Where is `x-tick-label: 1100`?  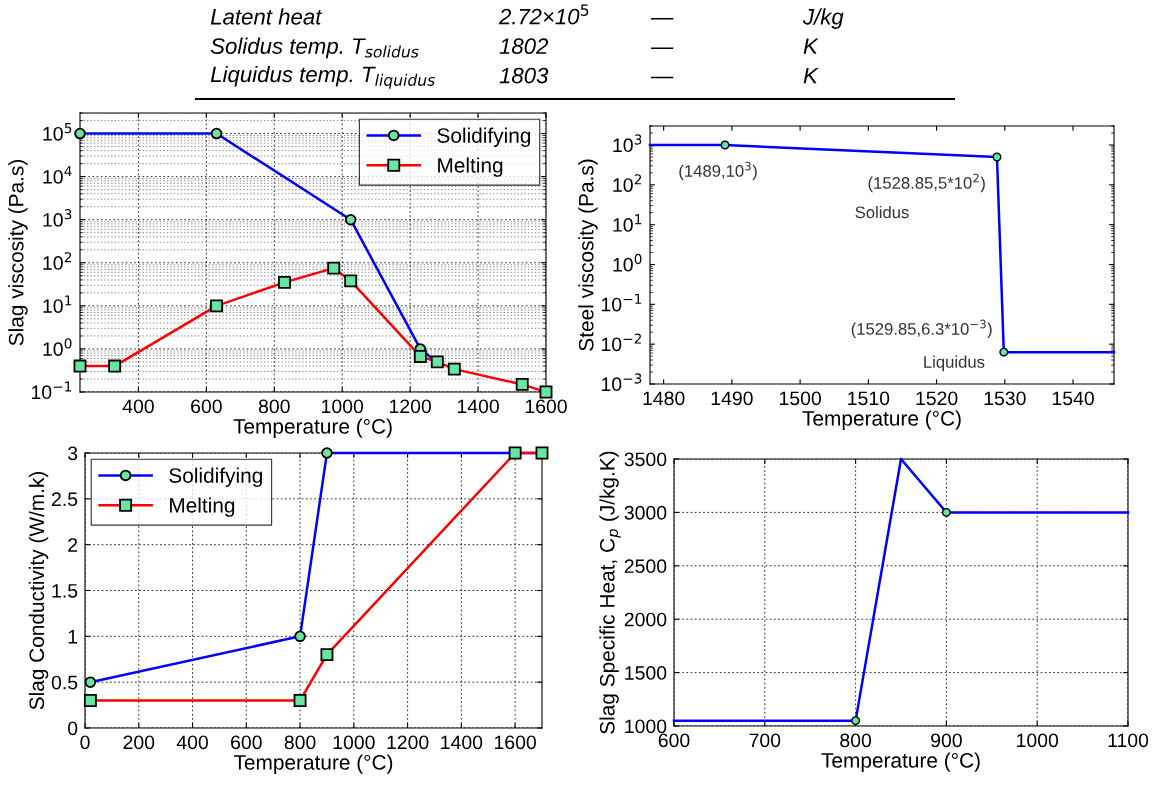 x-tick-label: 1100 is located at coordinates (1128, 740).